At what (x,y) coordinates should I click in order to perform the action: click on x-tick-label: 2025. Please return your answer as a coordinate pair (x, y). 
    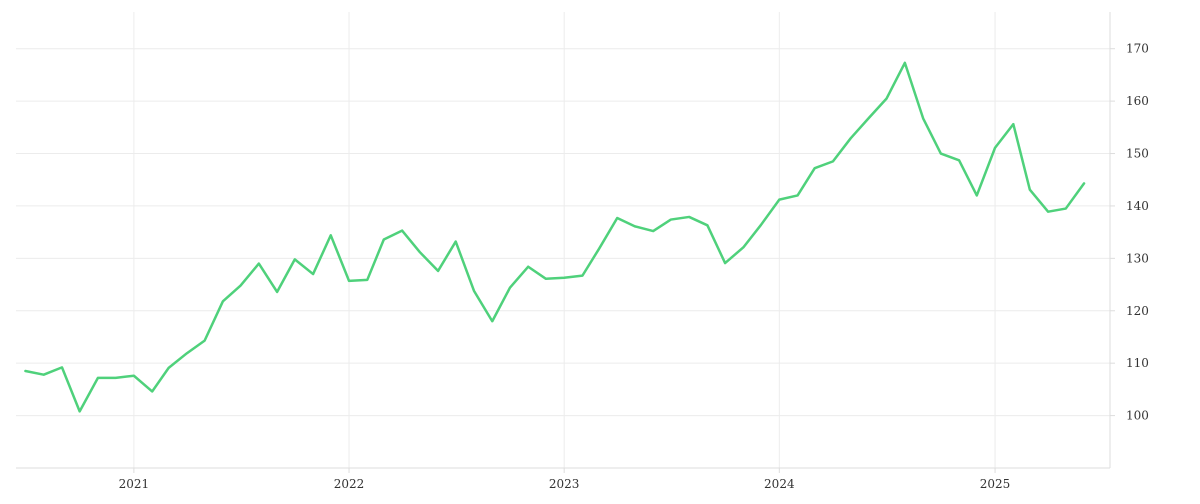
    Looking at the image, I should click on (995, 484).